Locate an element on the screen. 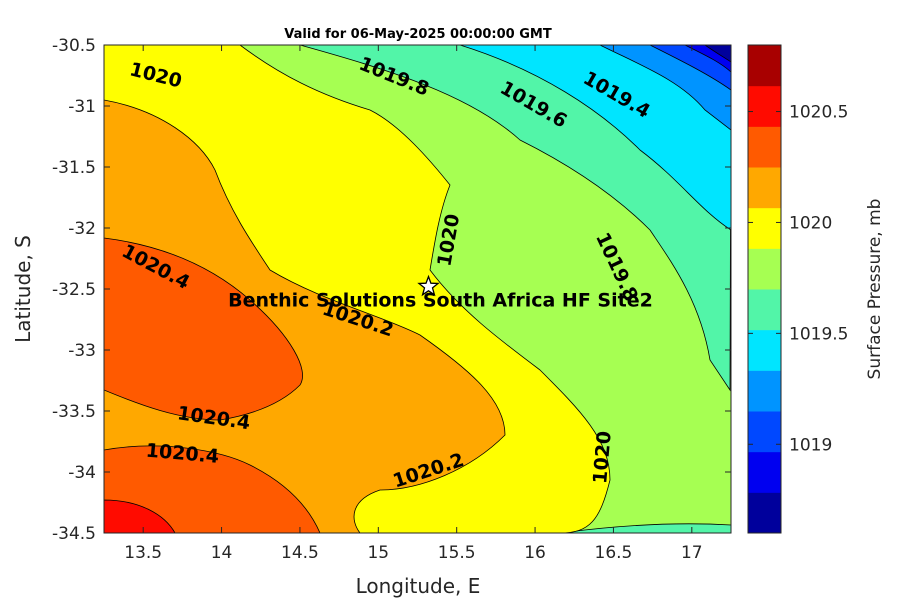 This screenshot has height=600, width=900. y-tick-label: -32 is located at coordinates (82, 229).